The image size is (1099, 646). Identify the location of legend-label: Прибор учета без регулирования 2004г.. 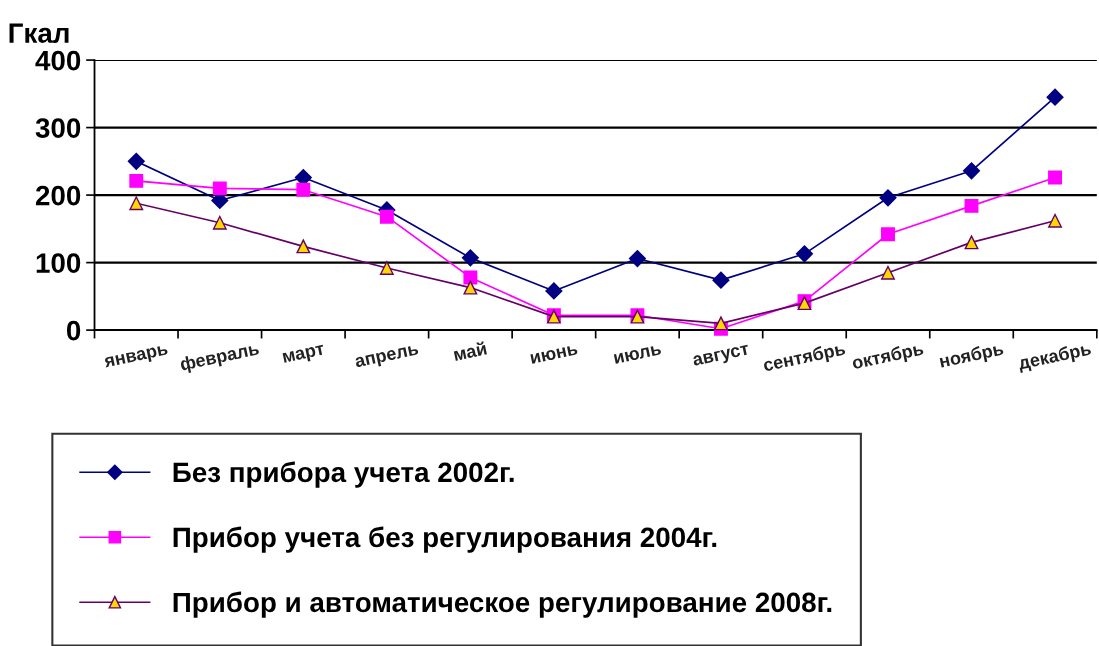
(445, 539).